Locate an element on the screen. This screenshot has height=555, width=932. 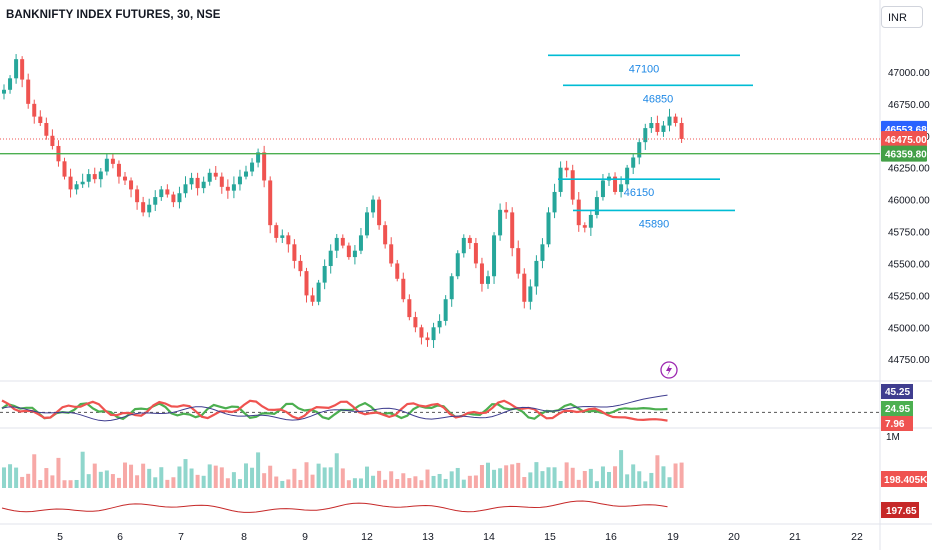
x-tick-label: 14 is located at coordinates (489, 537).